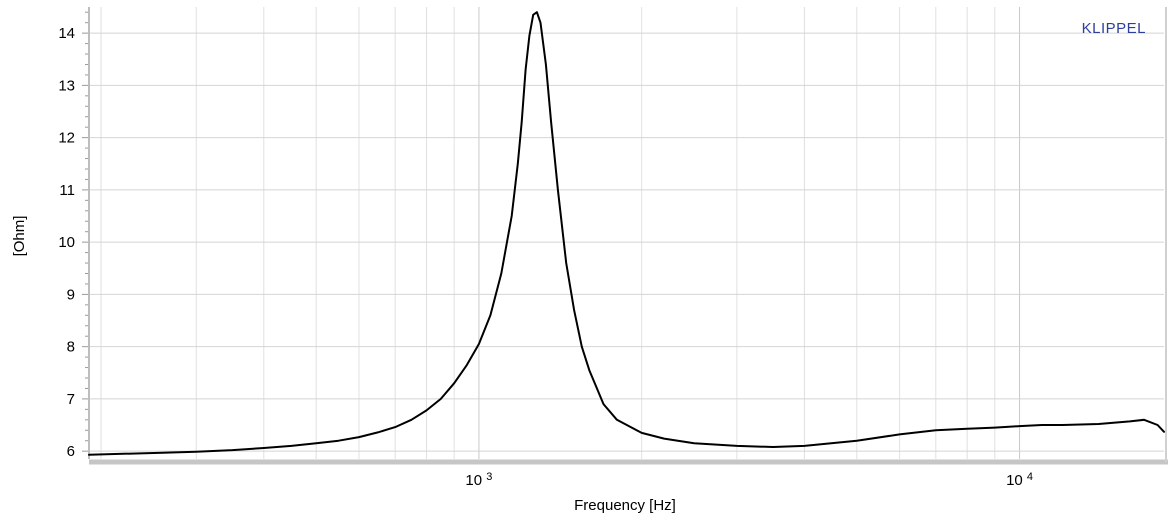 The height and width of the screenshot is (518, 1171). I want to click on y-tick-label: 11, so click(67, 190).